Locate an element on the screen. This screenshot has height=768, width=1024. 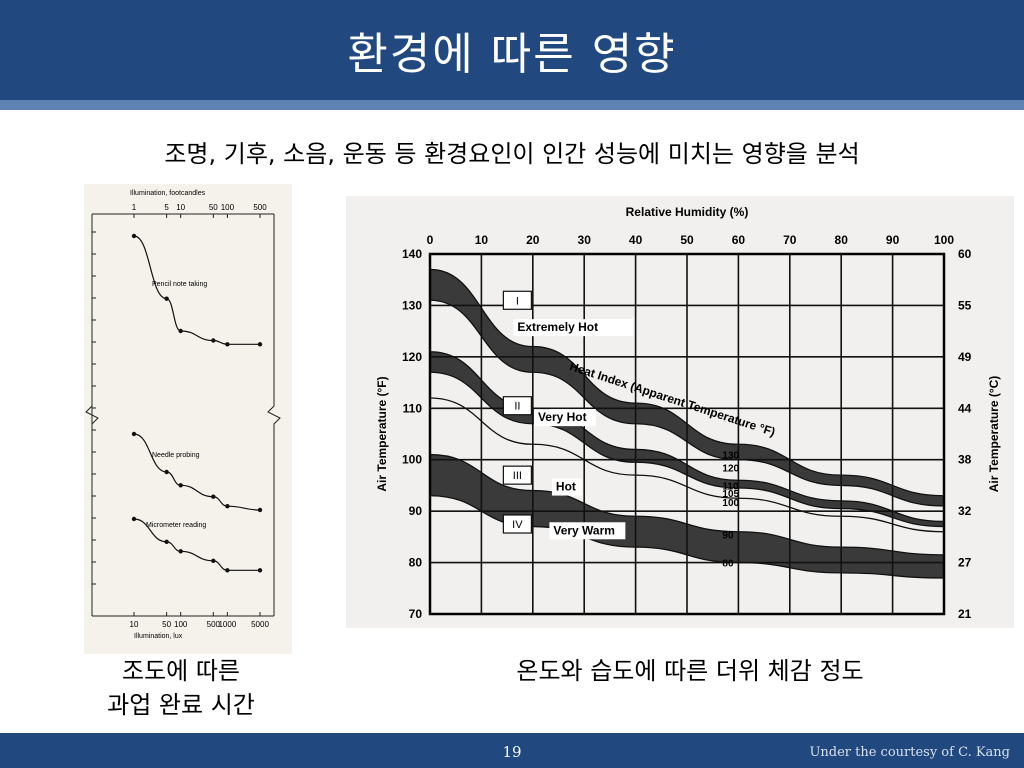
y-tick-label: 90 is located at coordinates (416, 511).